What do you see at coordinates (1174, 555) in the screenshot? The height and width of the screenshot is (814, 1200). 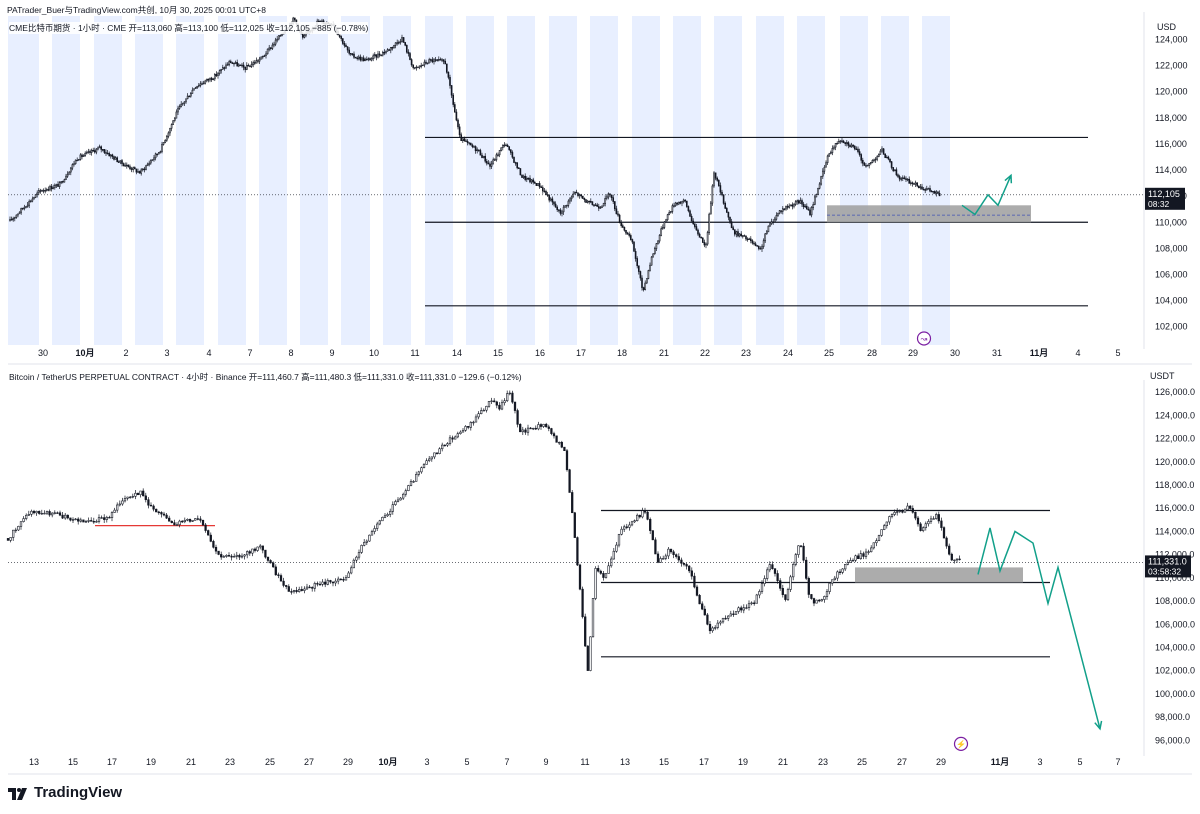 I see `price-tick-label: 112,000.0` at bounding box center [1174, 555].